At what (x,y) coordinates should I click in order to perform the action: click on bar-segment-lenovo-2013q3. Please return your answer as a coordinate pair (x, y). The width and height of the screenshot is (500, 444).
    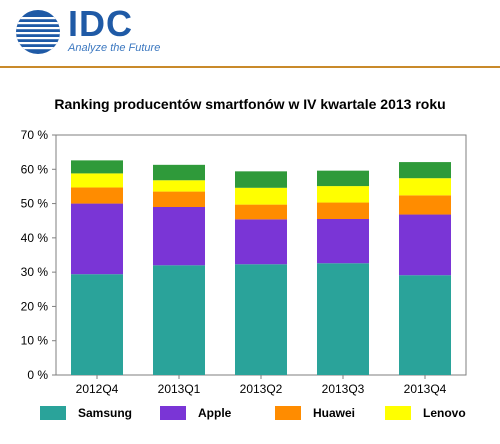
    Looking at the image, I should click on (343, 194).